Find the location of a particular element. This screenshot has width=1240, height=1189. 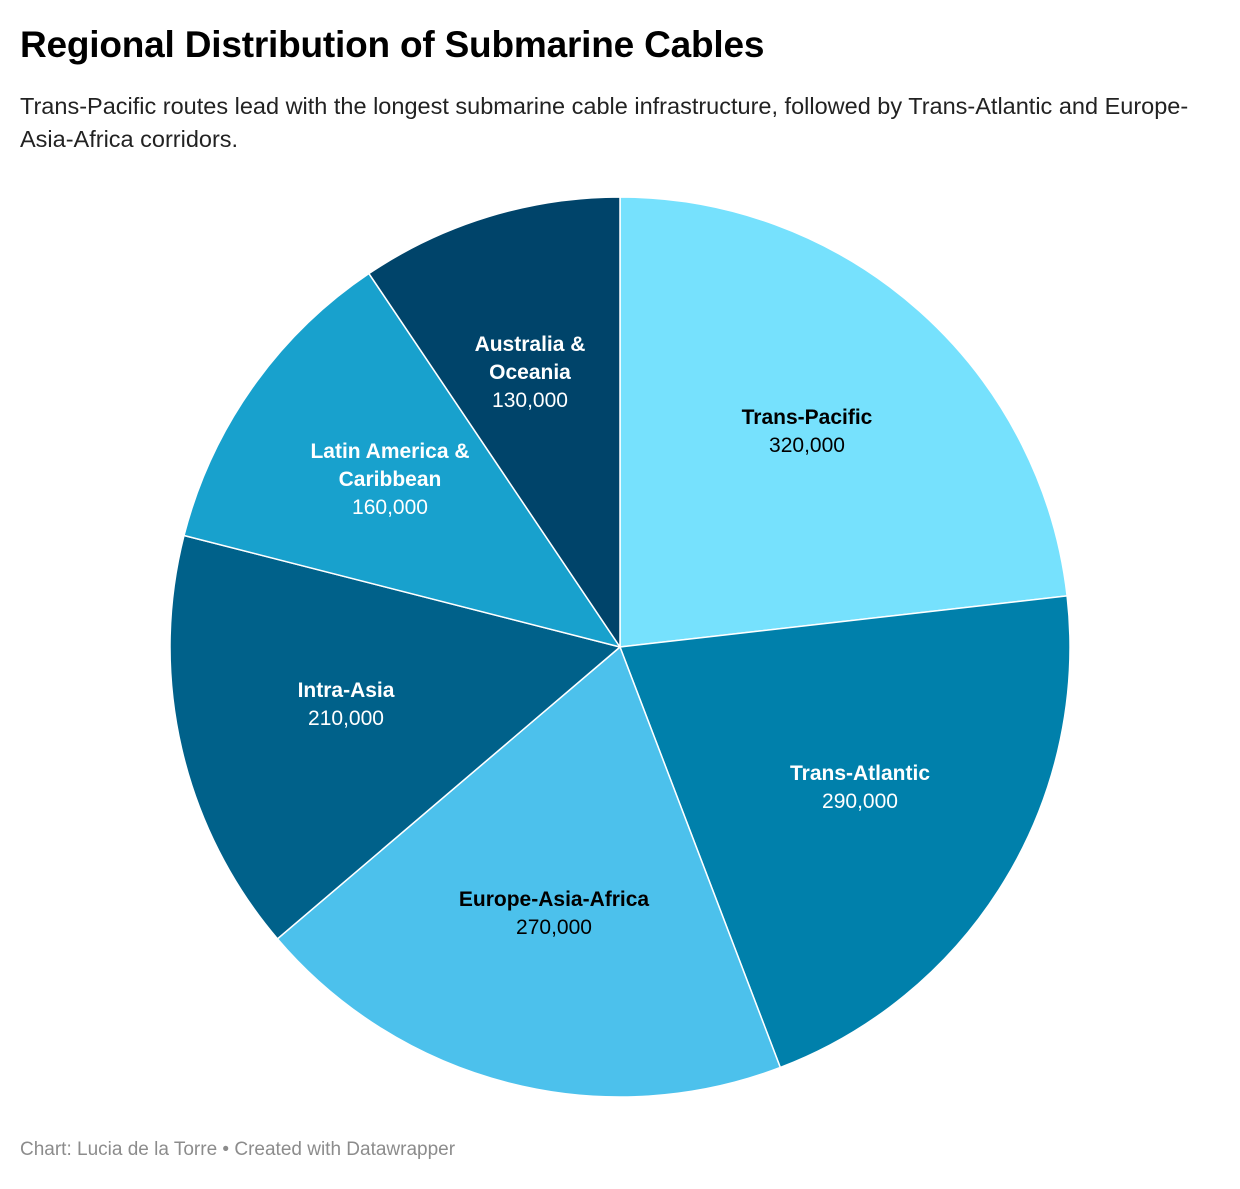

slice-name: Trans-Pacific is located at coordinates (807, 417).